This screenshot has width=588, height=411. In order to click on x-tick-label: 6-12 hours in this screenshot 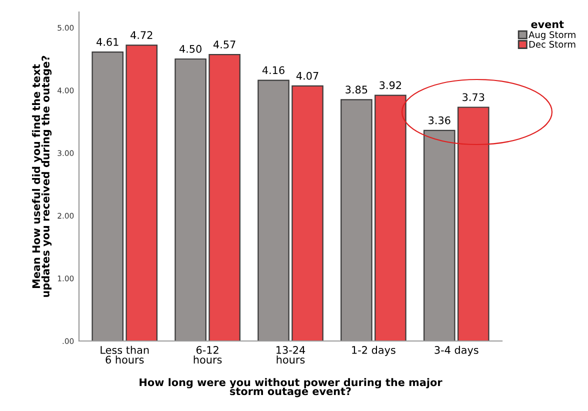, I will do `click(208, 355)`.